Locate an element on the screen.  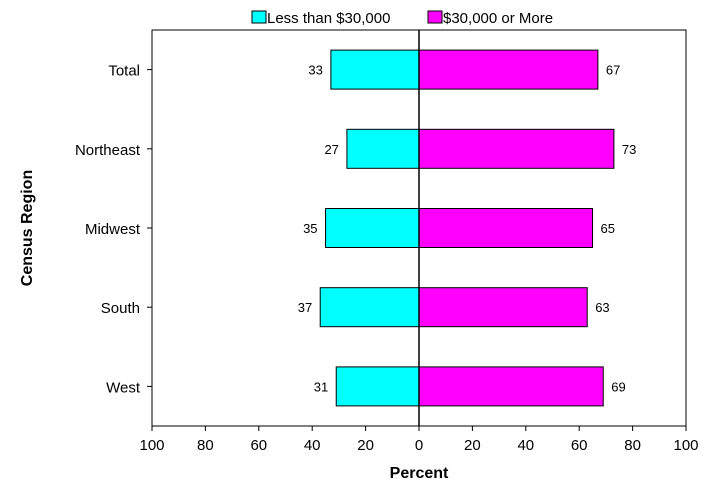
bar-under-30k-west is located at coordinates (377, 386).